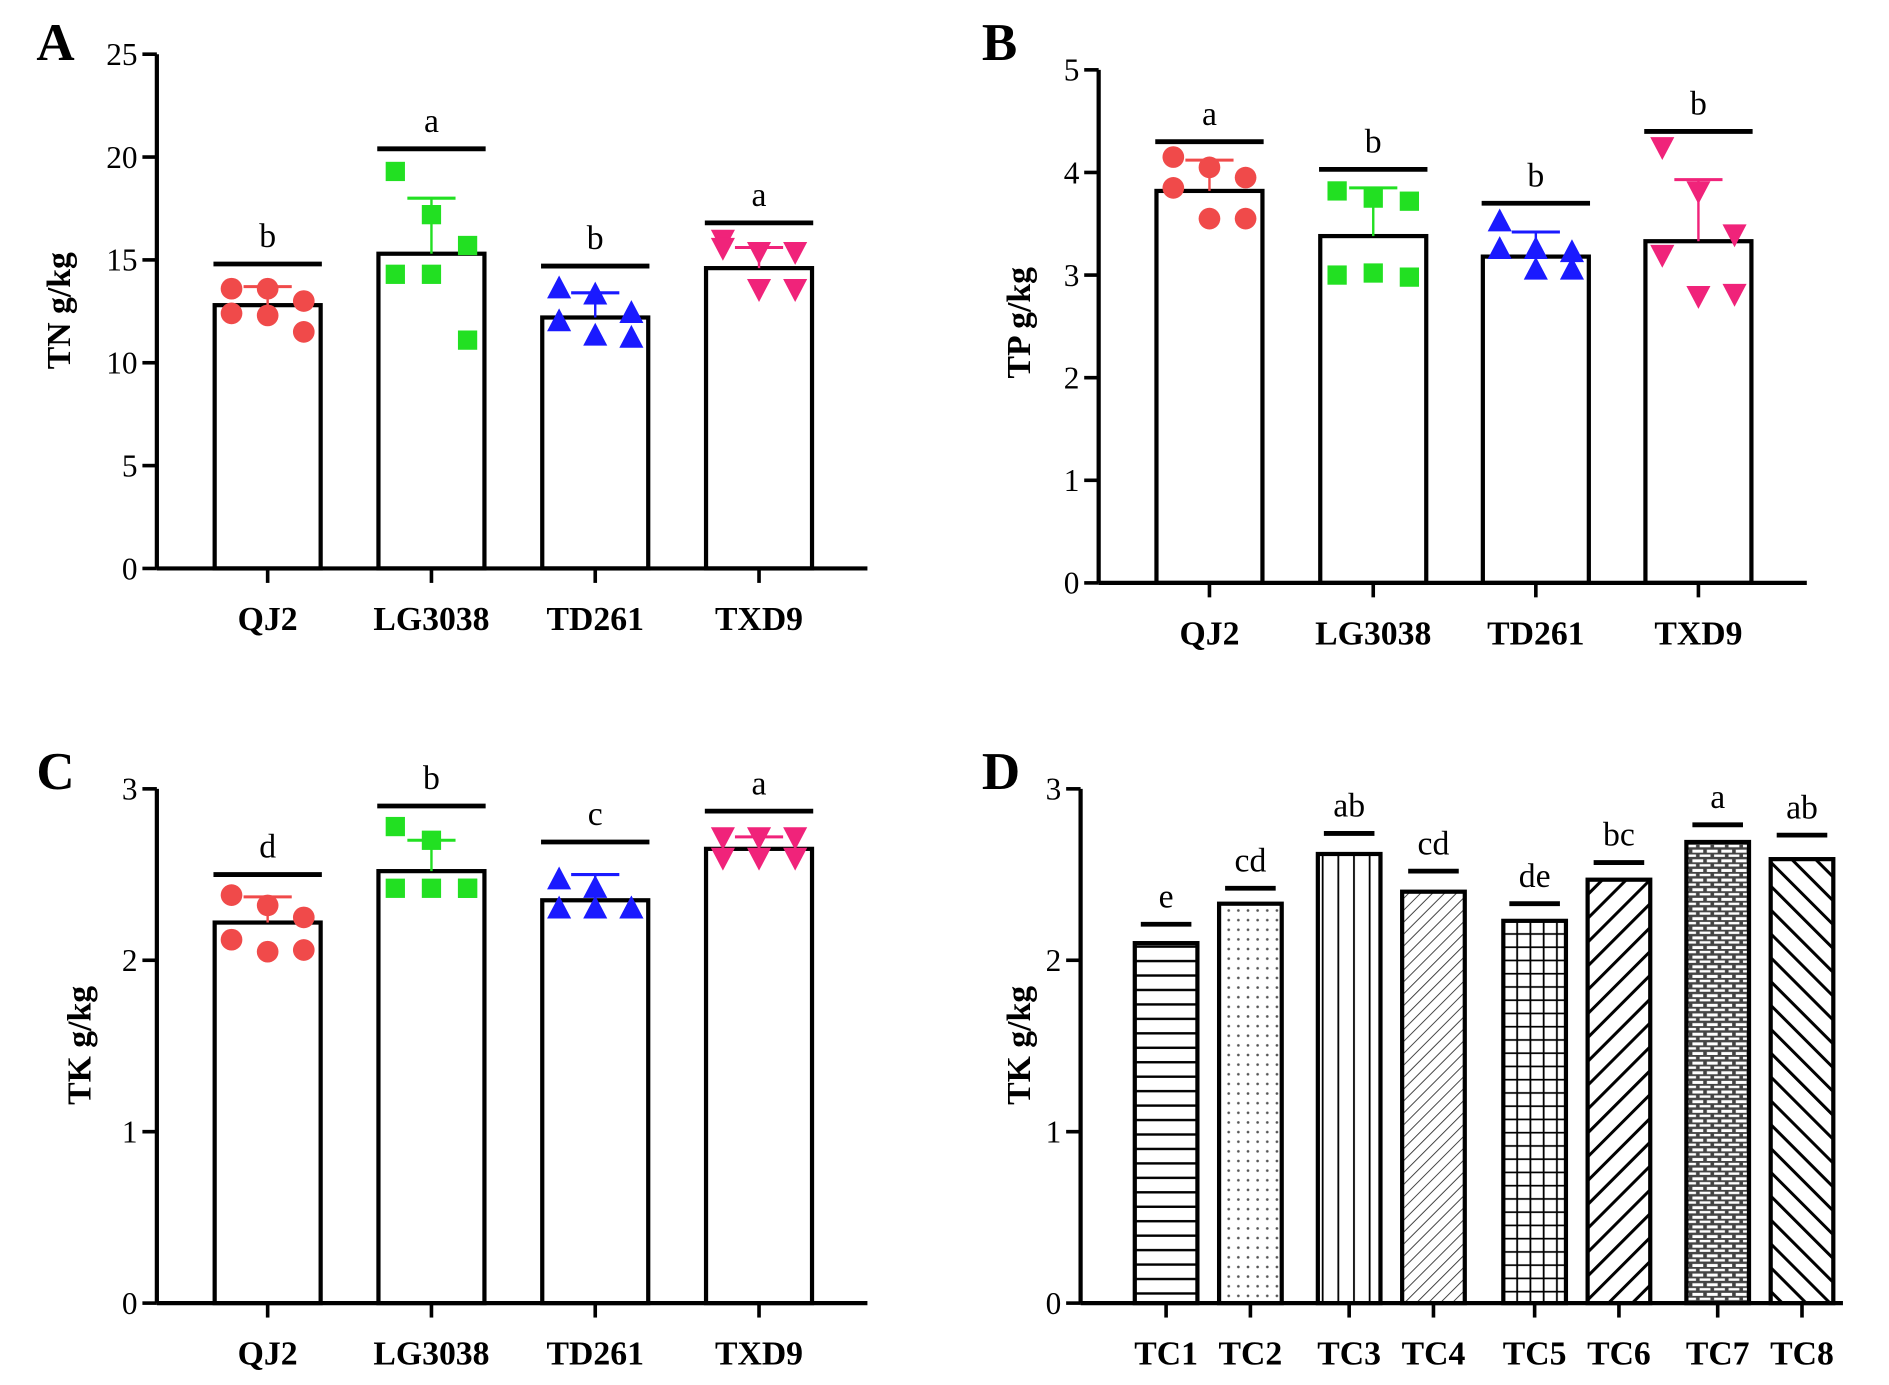 The image size is (1889, 1385). What do you see at coordinates (1250, 1103) in the screenshot?
I see `bar-TC2` at bounding box center [1250, 1103].